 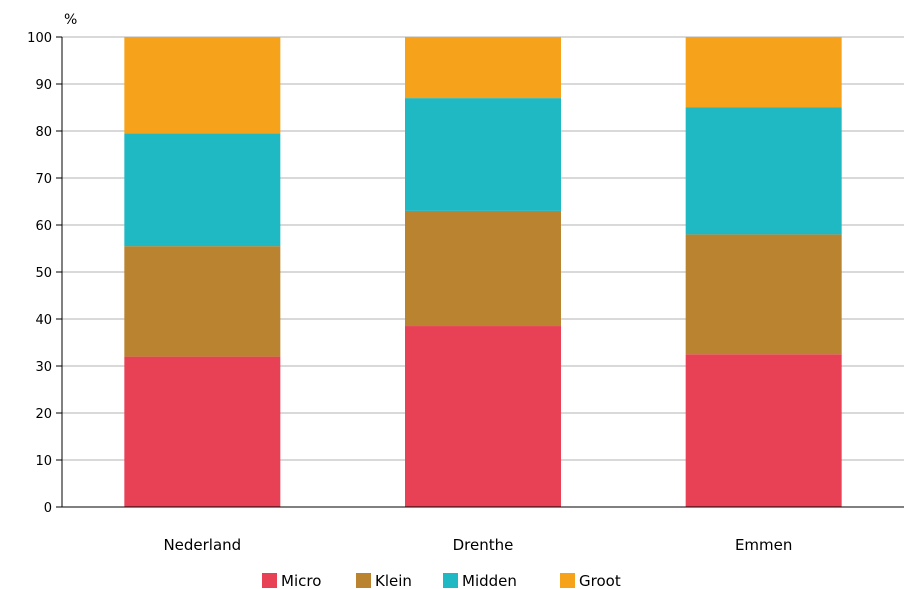 I want to click on legend-label: Groot, so click(x=600, y=580).